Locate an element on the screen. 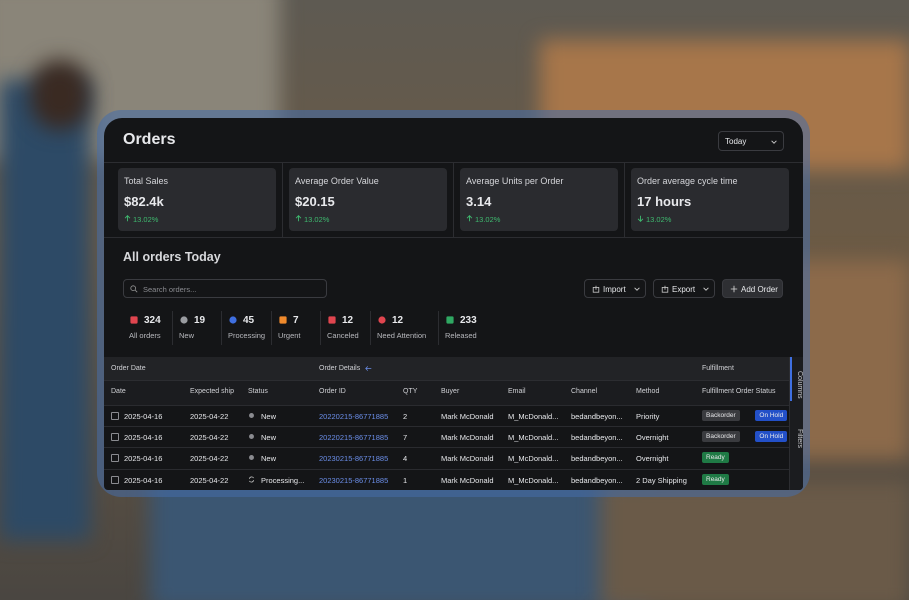 The width and height of the screenshot is (909, 600). column-header: Method is located at coordinates (648, 391).